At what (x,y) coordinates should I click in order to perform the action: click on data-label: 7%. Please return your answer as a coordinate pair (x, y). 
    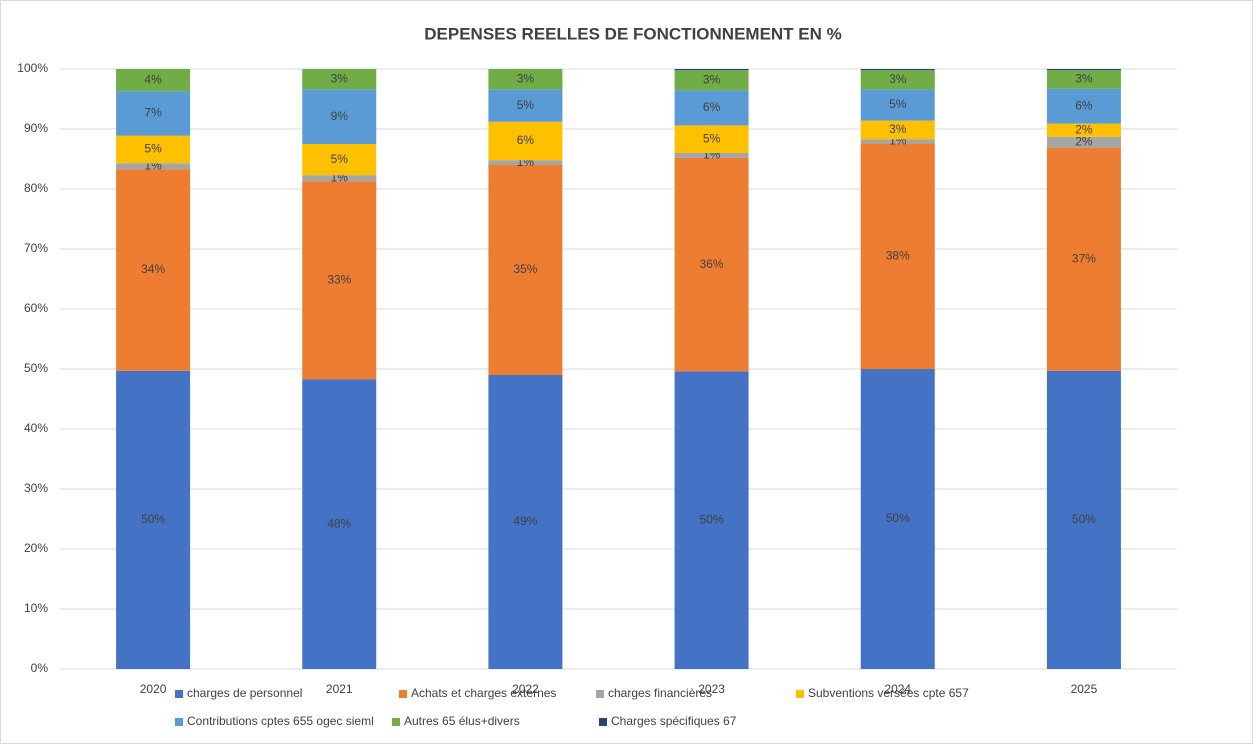
    Looking at the image, I should click on (153, 113).